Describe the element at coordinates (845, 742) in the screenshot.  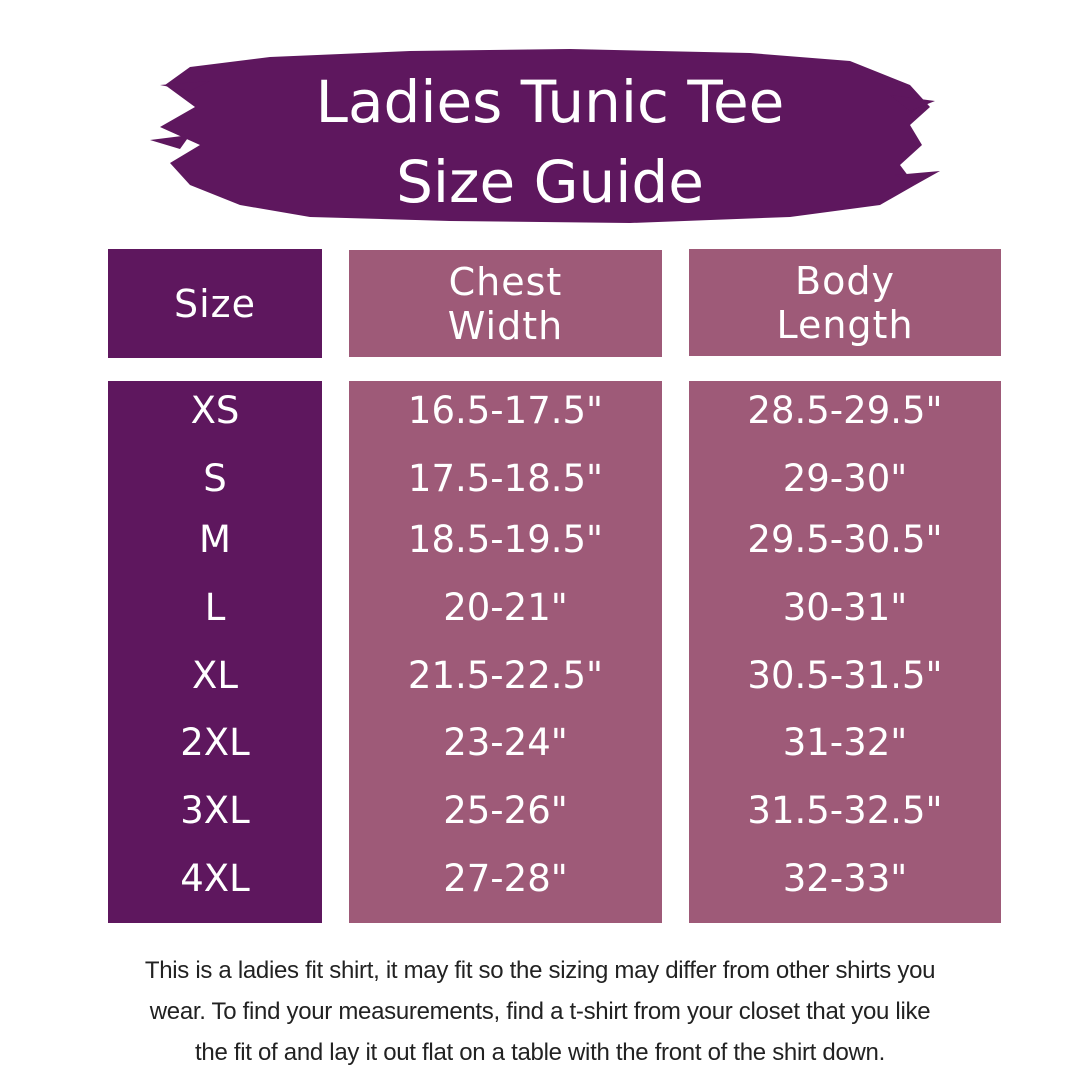
I see `body-cell: 31-32"` at that location.